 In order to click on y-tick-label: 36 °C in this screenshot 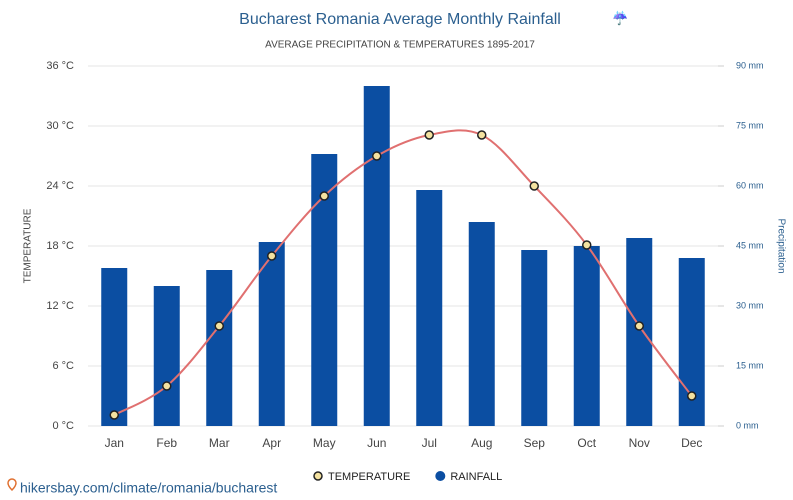, I will do `click(60, 66)`.